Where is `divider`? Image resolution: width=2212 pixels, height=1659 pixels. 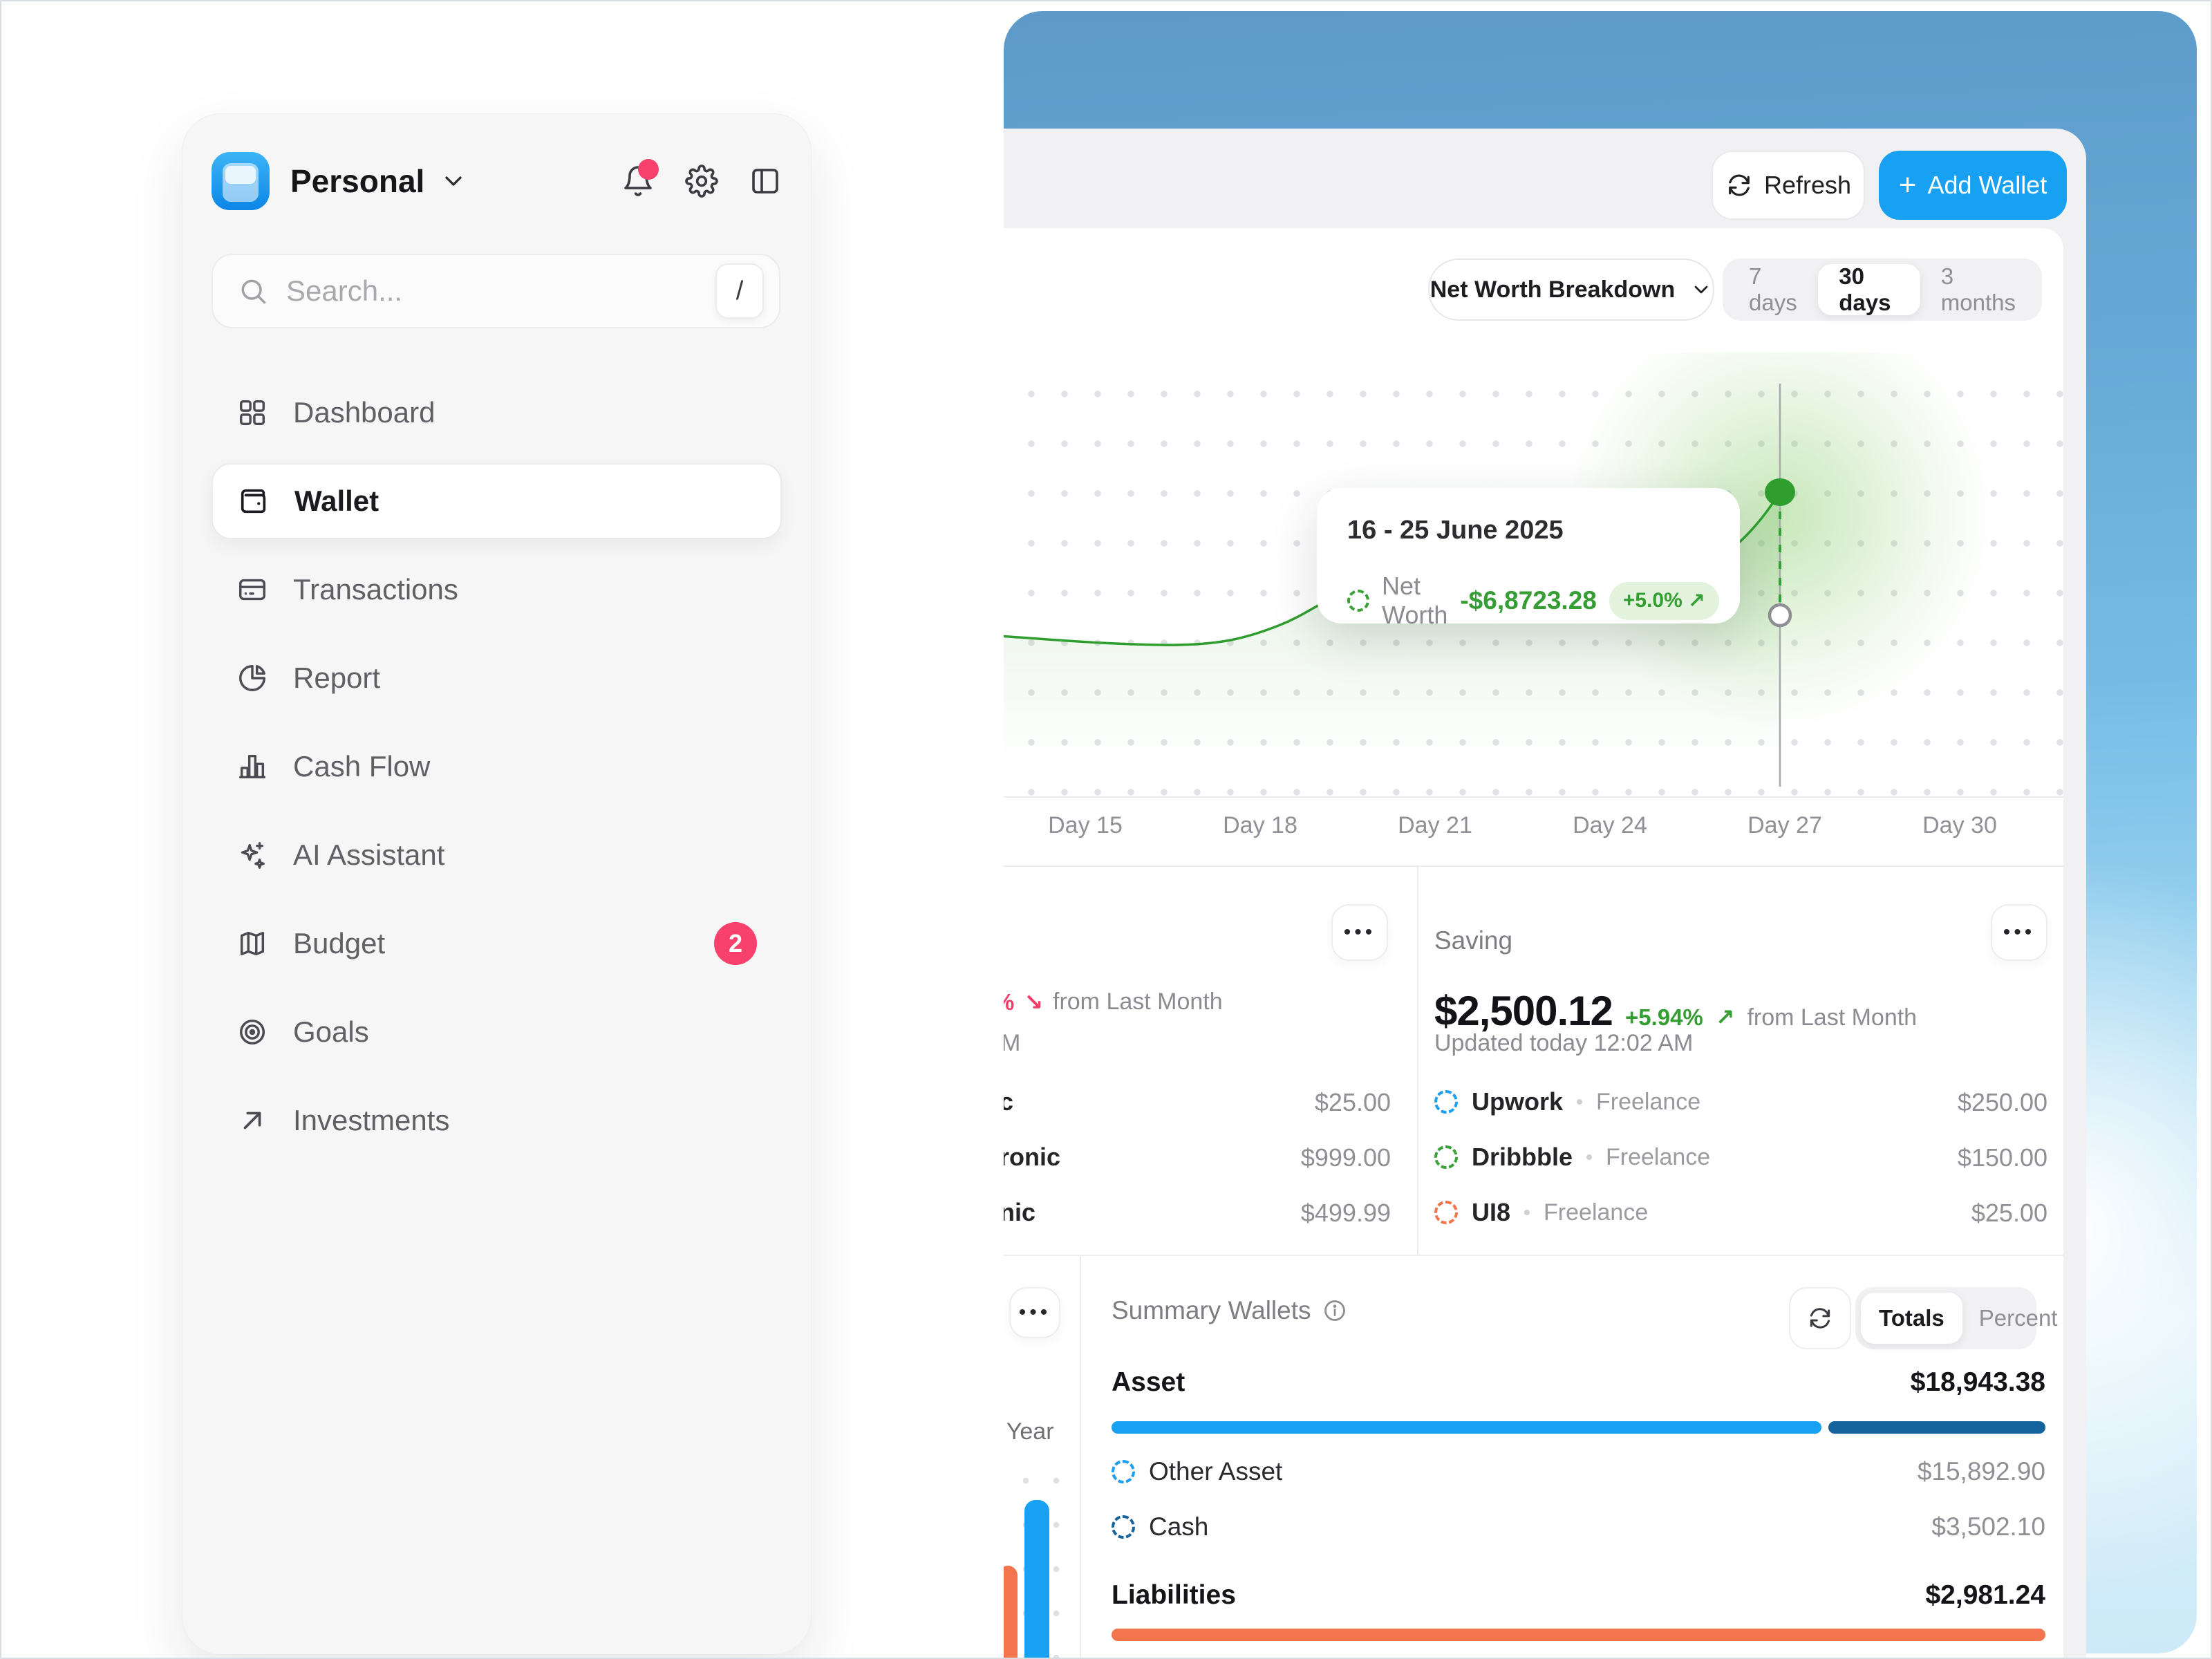
divider is located at coordinates (1534, 1255).